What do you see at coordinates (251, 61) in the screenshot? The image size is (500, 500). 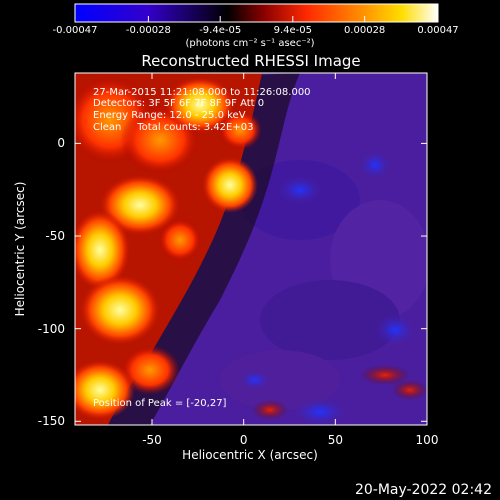 I see `chart-title: Reconstructed RHESSI Image` at bounding box center [251, 61].